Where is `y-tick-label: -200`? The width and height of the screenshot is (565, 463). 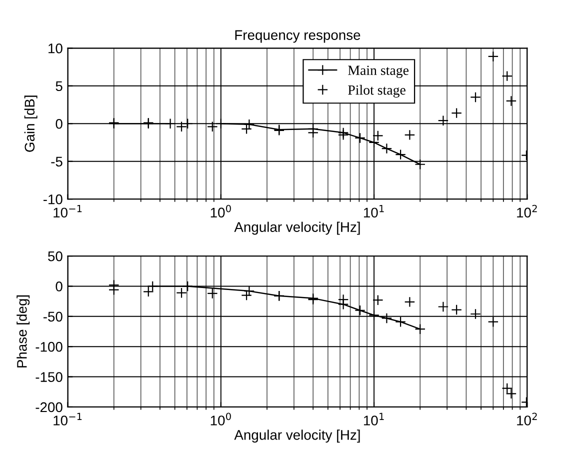
y-tick-label: -200 is located at coordinates (49, 407).